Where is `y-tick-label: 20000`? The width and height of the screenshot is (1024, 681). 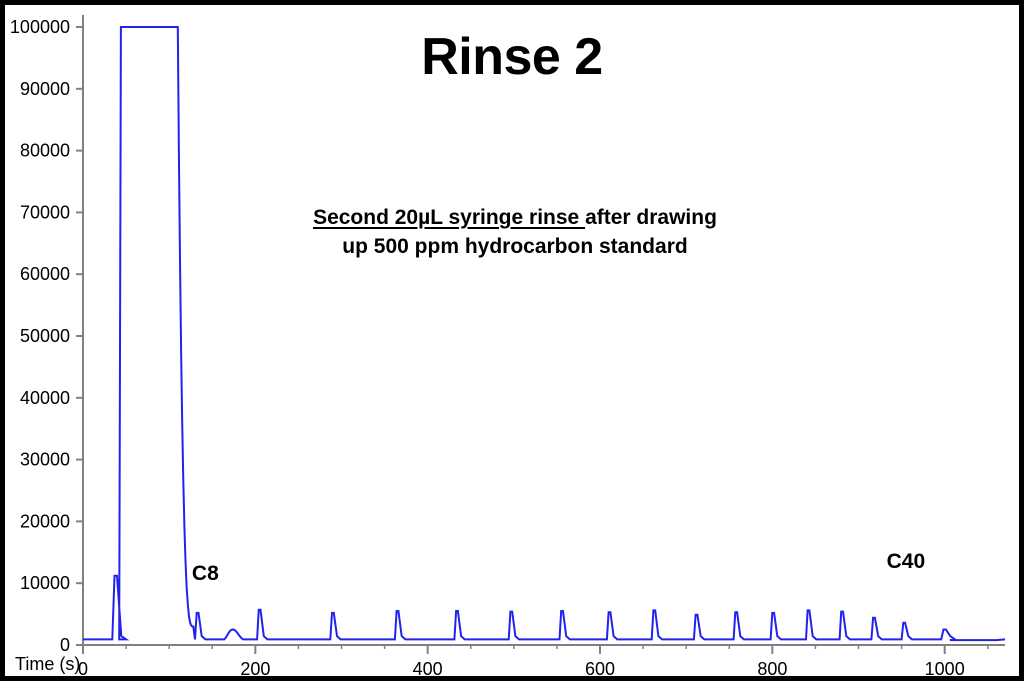
y-tick-label: 20000 is located at coordinates (45, 521).